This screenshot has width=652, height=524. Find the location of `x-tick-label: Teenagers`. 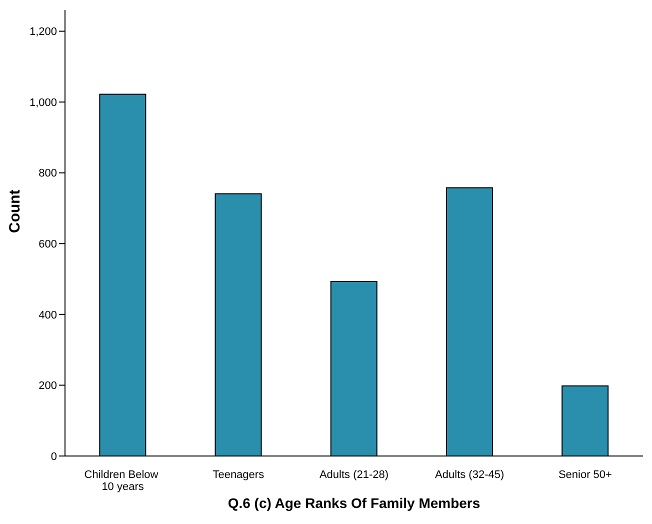

x-tick-label: Teenagers is located at coordinates (238, 475).